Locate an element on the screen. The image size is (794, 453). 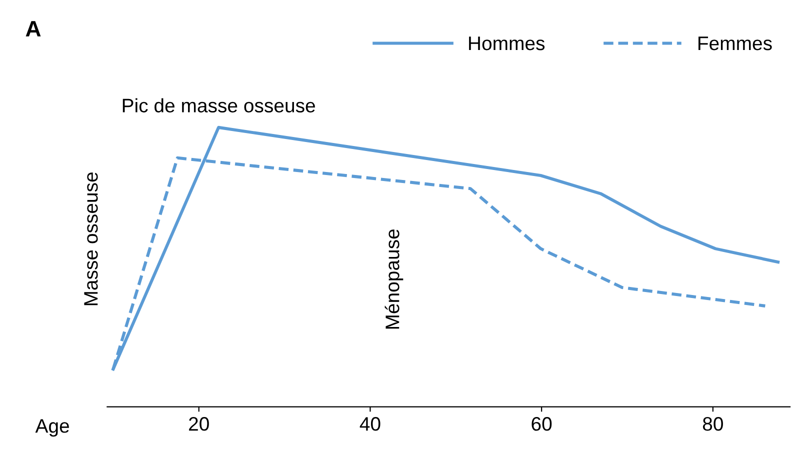
chart-title: A is located at coordinates (33, 28).